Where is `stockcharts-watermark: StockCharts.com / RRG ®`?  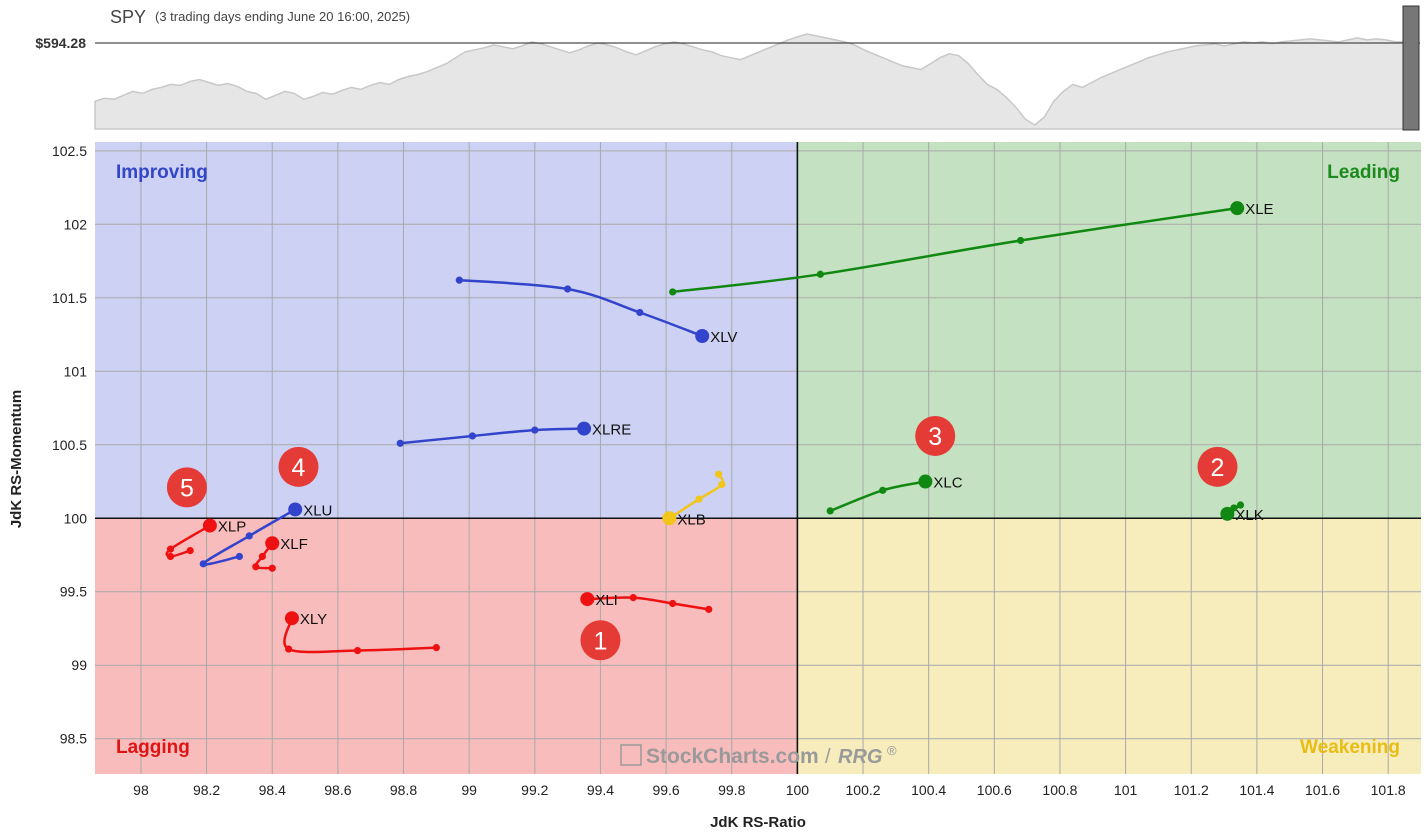
stockcharts-watermark: StockCharts.com / RRG ® is located at coordinates (758, 755).